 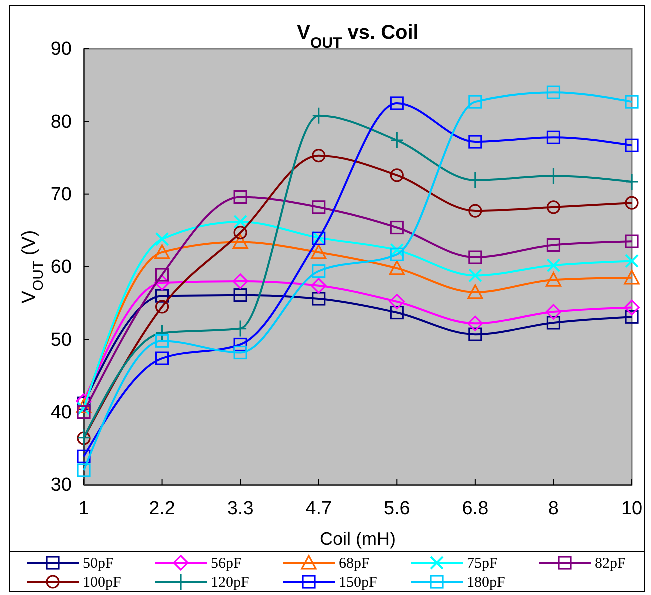 What do you see at coordinates (230, 583) in the screenshot?
I see `legend-label: 120pF` at bounding box center [230, 583].